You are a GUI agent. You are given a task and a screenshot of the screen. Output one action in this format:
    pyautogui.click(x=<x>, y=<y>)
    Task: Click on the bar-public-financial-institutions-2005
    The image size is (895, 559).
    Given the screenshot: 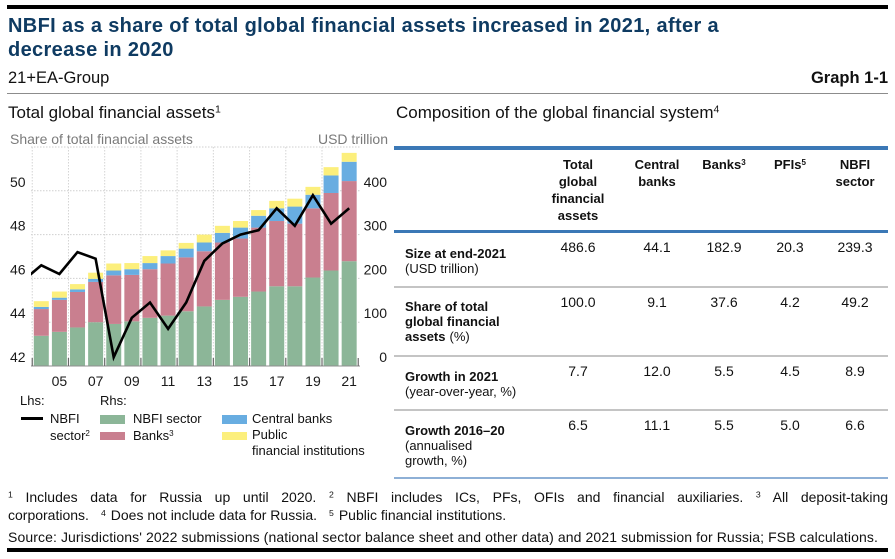 What is the action you would take?
    pyautogui.click(x=59, y=294)
    